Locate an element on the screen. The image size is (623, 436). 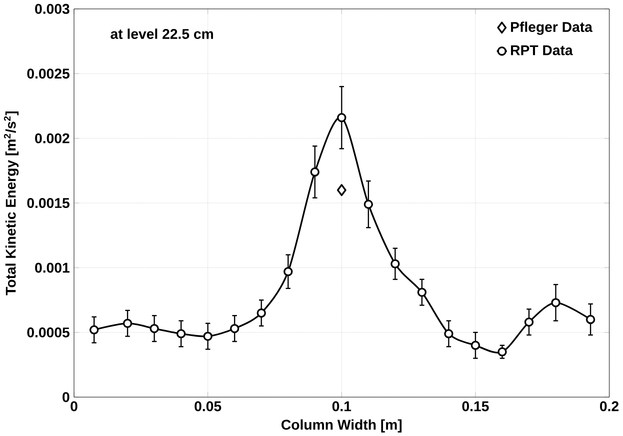
y-tick-label: 0.003 is located at coordinates (52, 9).